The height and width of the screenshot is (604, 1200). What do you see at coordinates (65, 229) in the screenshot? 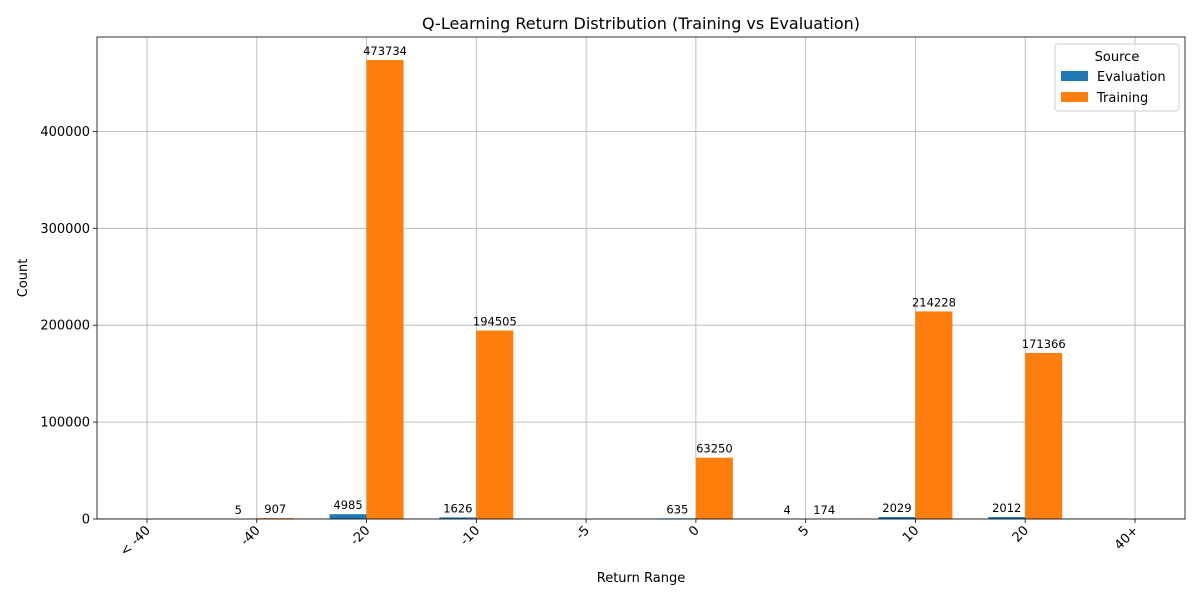
I see `y-tick-label: 300000` at bounding box center [65, 229].